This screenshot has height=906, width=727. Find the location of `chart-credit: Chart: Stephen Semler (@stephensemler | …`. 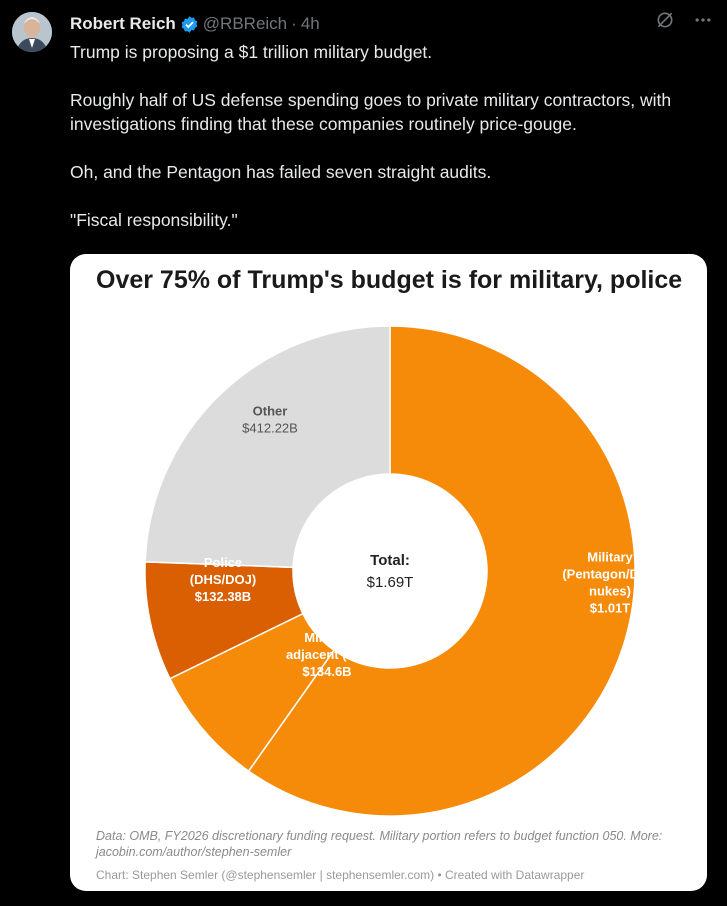

chart-credit: Chart: Stephen Semler (@stephensemler | … is located at coordinates (340, 875).